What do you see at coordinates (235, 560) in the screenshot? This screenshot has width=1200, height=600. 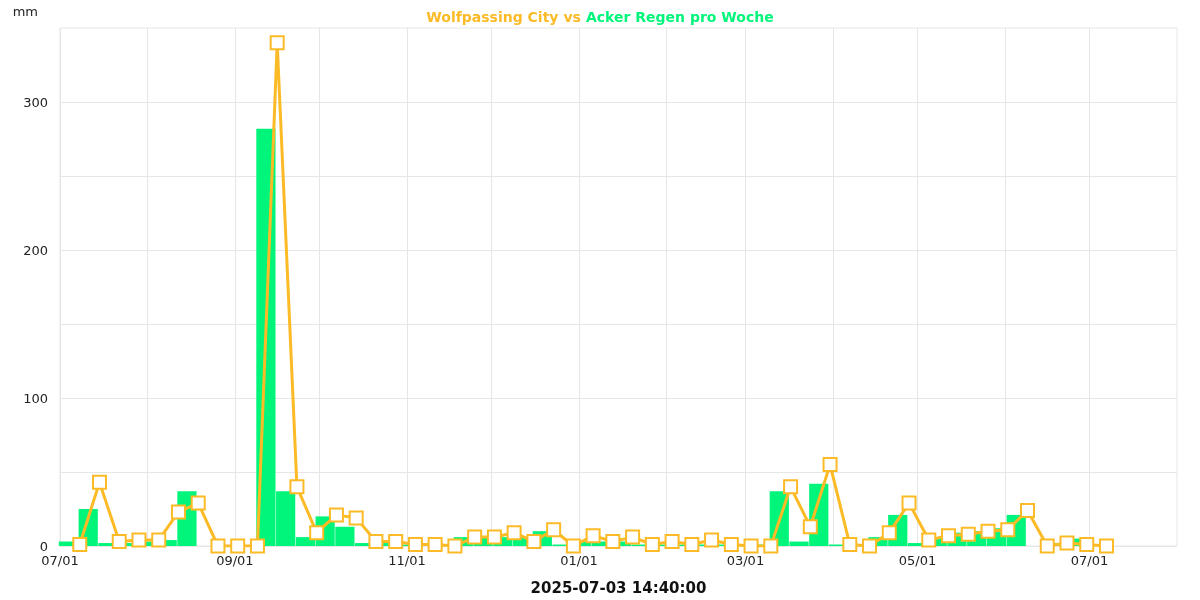 I see `x-tick-label: 09/01` at bounding box center [235, 560].